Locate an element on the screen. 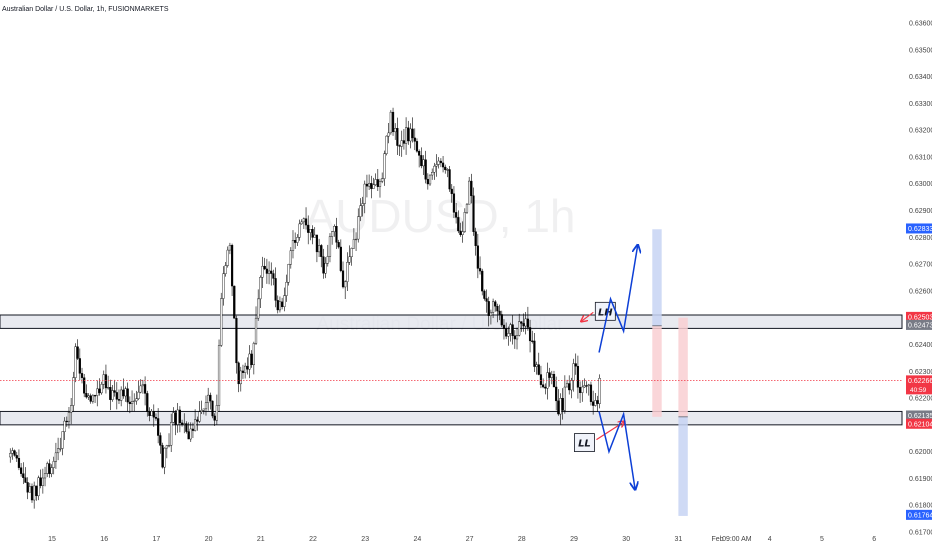  resistance-zone is located at coordinates (451, 321).